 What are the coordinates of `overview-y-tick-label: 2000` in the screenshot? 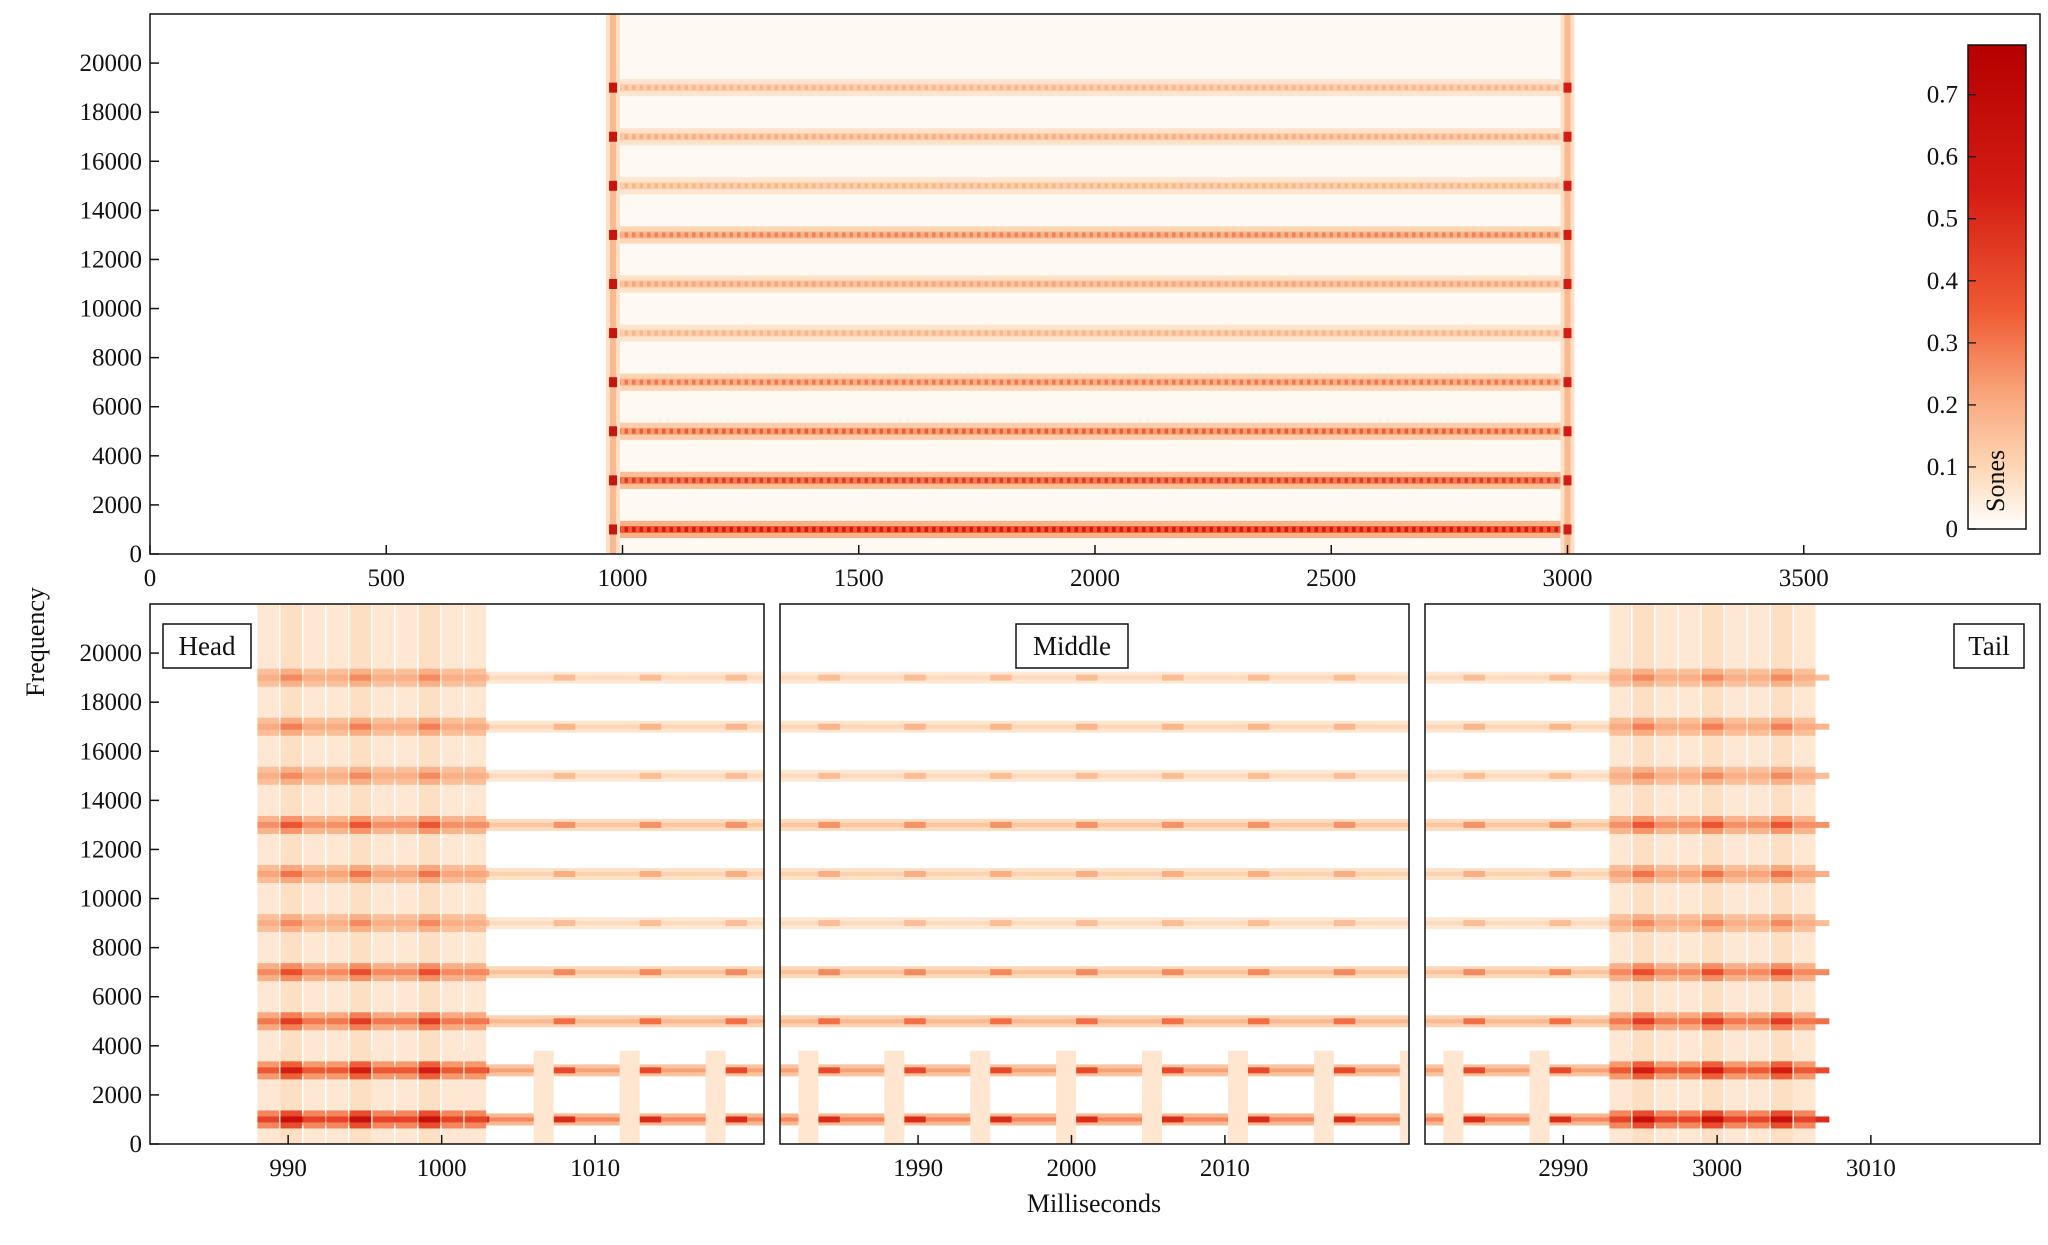 It's located at (117, 505).